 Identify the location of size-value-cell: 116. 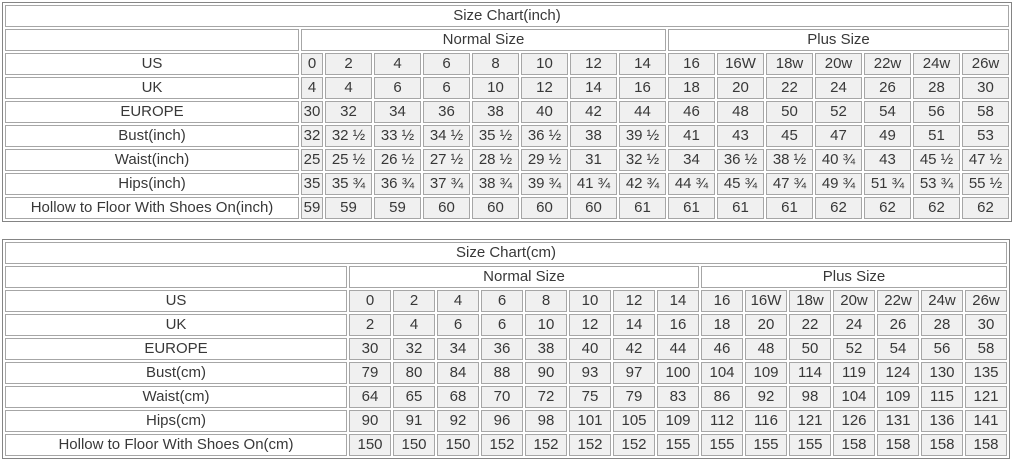
(766, 421).